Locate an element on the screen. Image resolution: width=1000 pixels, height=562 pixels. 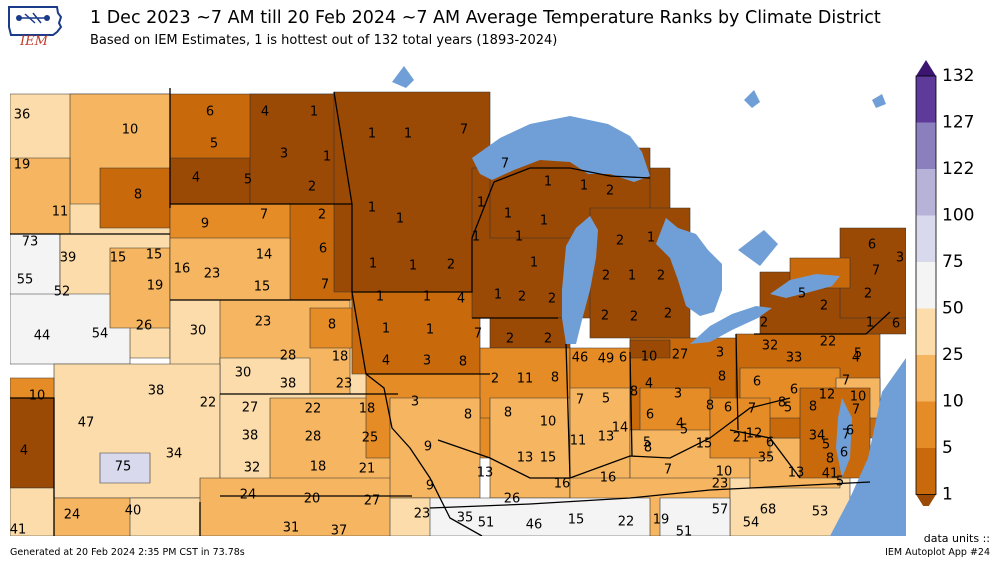
colorbar-swatch-r75 is located at coordinates (926, 285).